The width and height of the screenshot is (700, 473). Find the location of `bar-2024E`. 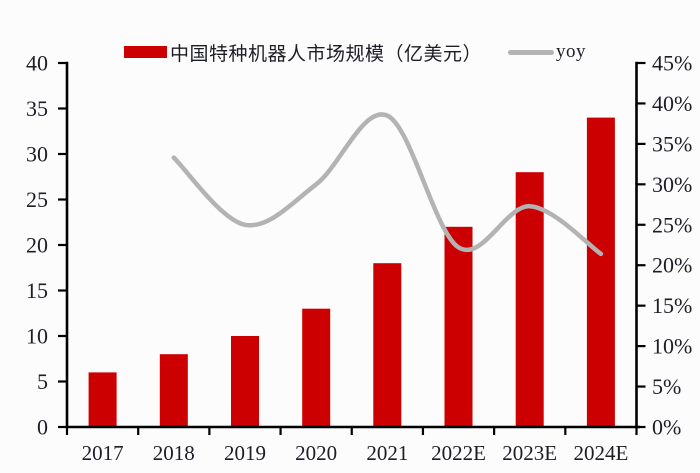

bar-2024E is located at coordinates (600, 272).